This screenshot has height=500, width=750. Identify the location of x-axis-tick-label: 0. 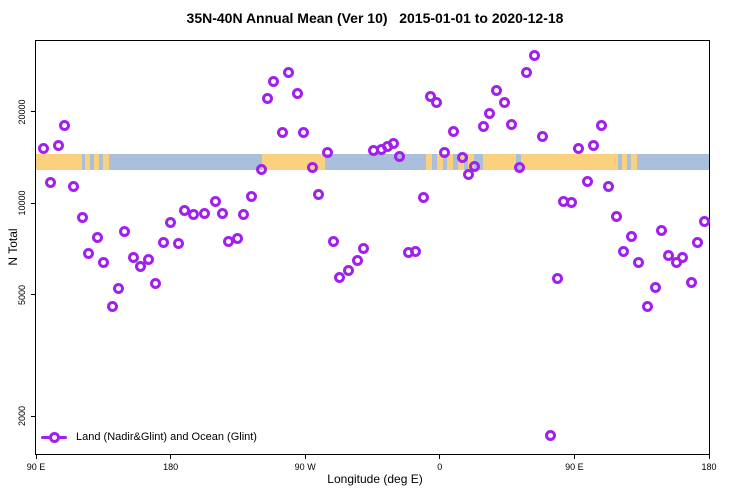
(440, 467).